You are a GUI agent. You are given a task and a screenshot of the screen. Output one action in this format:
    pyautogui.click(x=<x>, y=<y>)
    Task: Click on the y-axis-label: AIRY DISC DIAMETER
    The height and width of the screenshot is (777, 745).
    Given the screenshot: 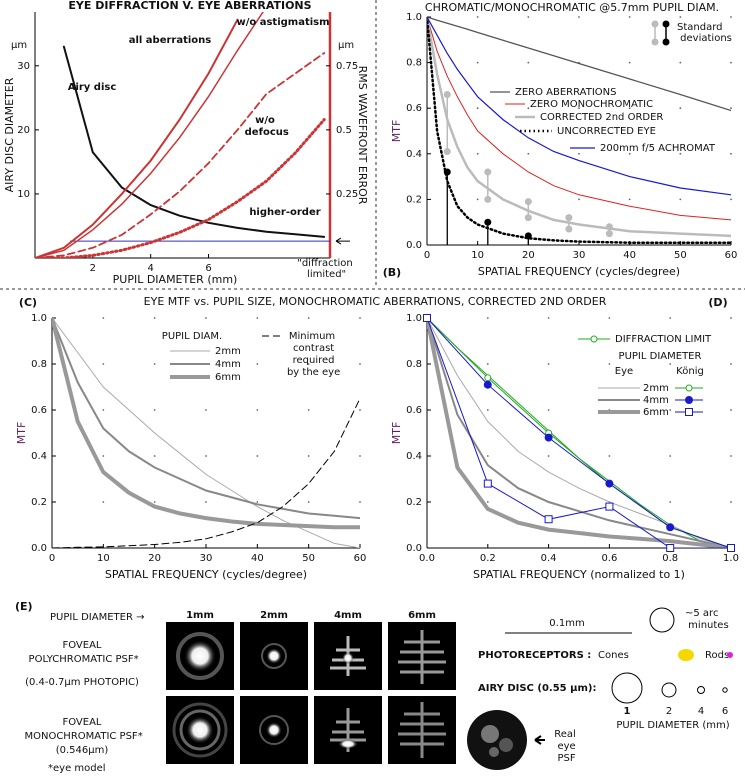 What is the action you would take?
    pyautogui.click(x=9, y=134)
    